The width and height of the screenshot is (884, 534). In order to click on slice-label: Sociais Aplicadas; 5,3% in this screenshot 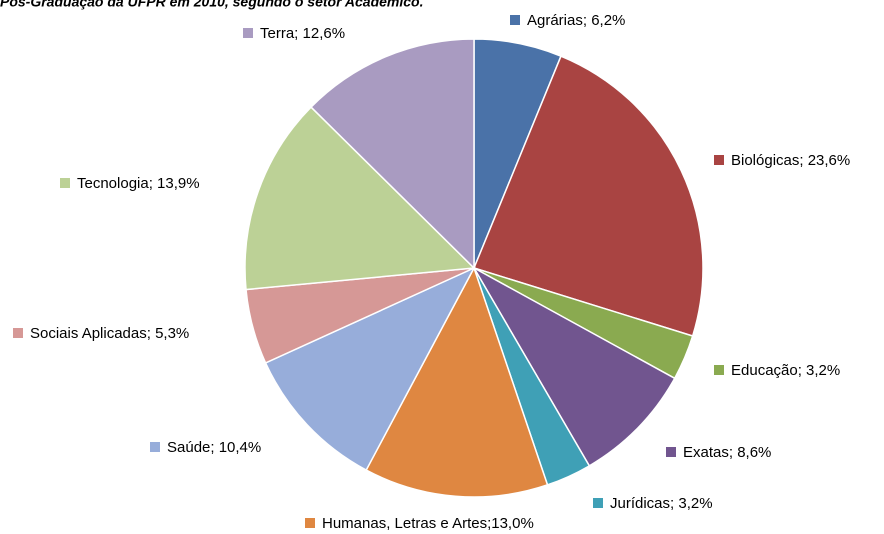, I will do `click(109, 333)`.